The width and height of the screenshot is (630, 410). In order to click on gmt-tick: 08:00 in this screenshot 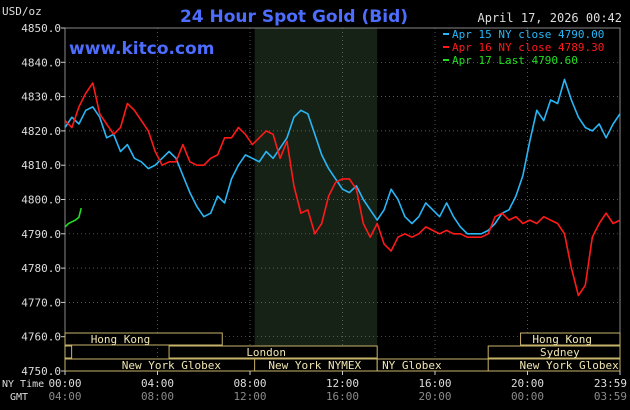, I will do `click(157, 396)`.